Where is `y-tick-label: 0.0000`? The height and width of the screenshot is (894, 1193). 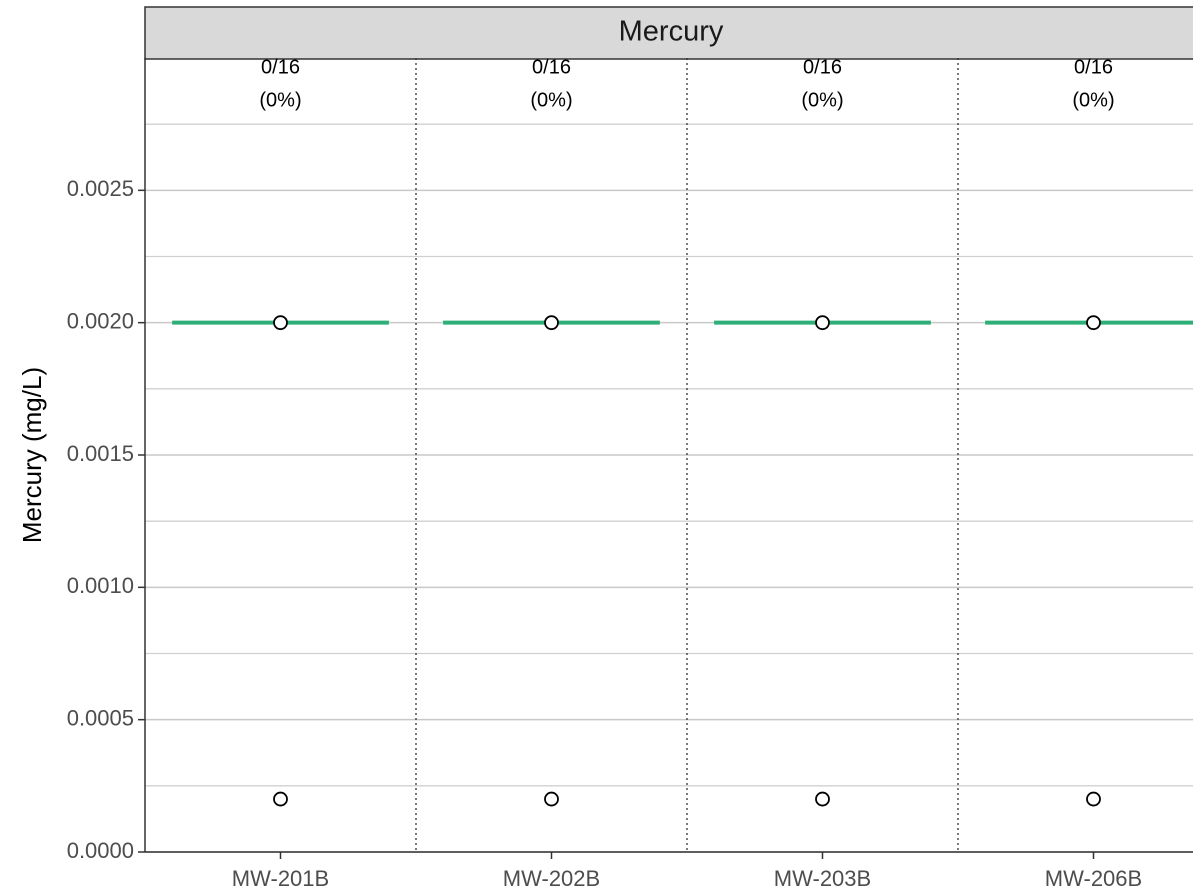 y-tick-label: 0.0000 is located at coordinates (100, 850).